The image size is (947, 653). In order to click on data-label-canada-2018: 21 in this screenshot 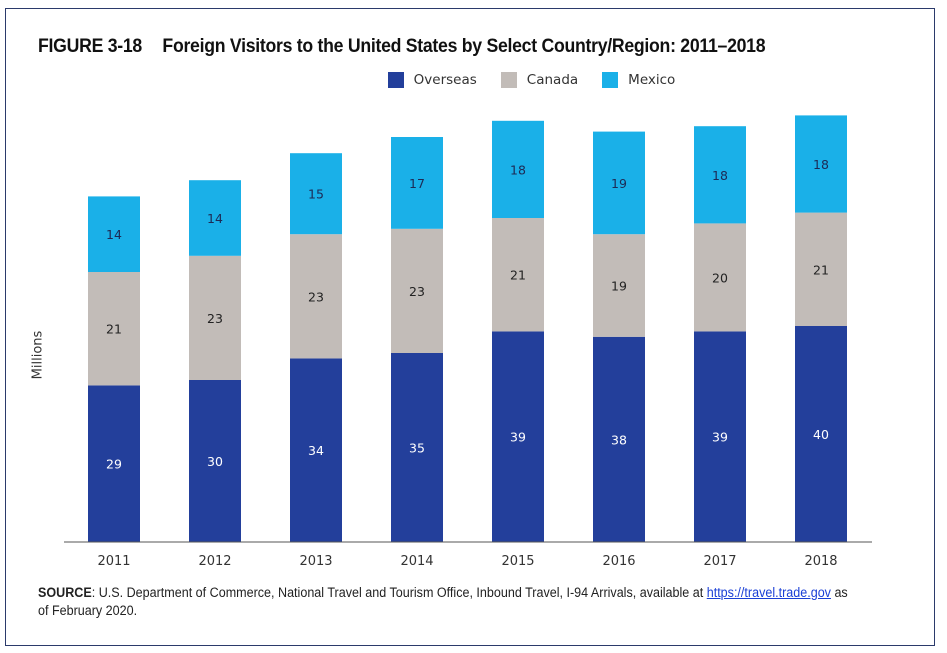, I will do `click(821, 269)`.